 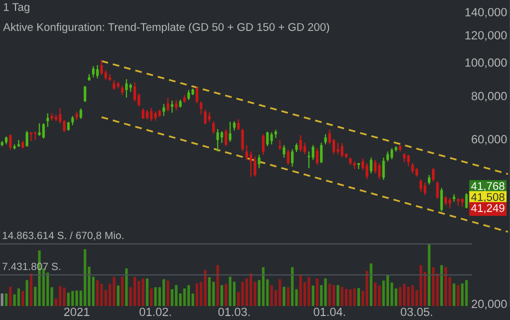 What do you see at coordinates (77, 312) in the screenshot?
I see `x-tick-label: 2021` at bounding box center [77, 312].